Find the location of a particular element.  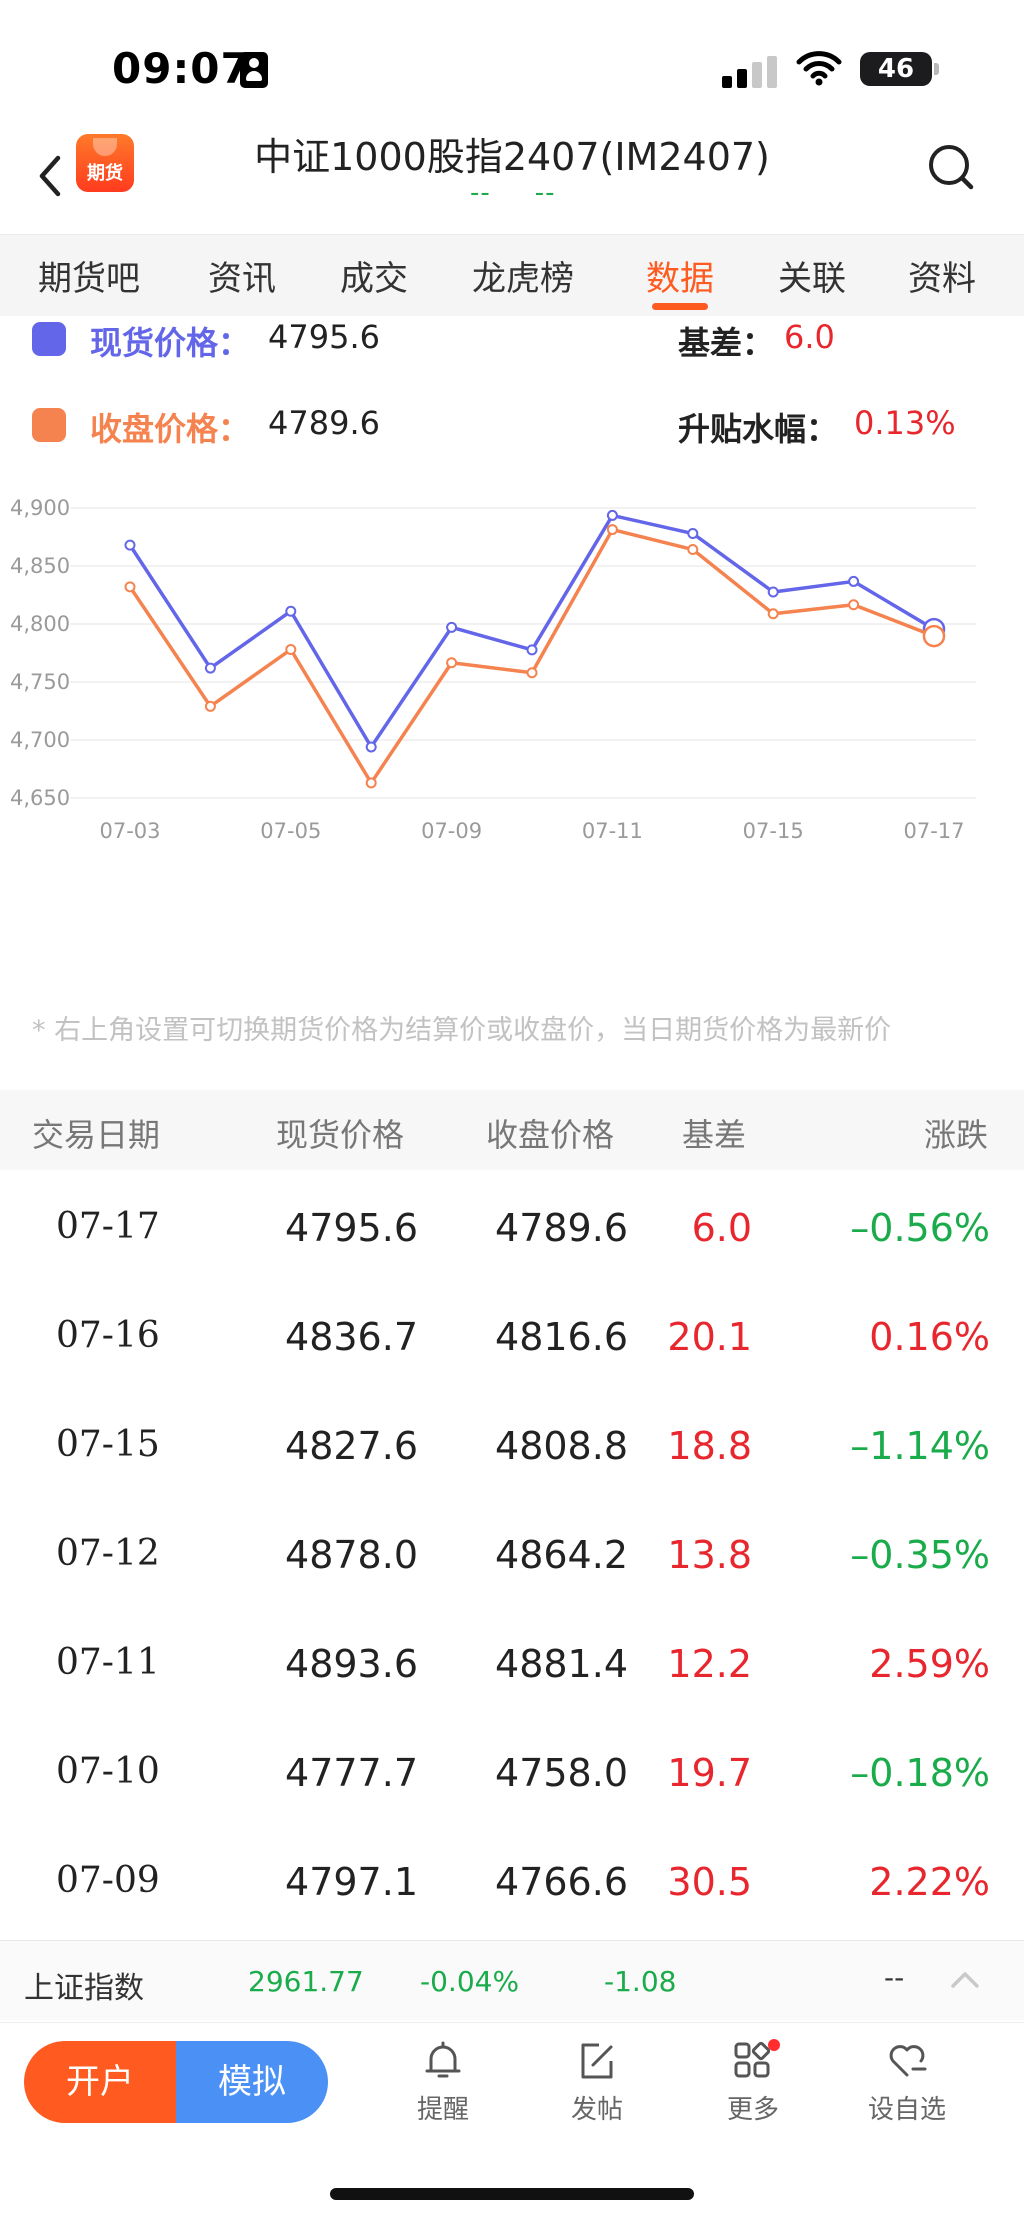

cell-change: 2.59% is located at coordinates (929, 1664).